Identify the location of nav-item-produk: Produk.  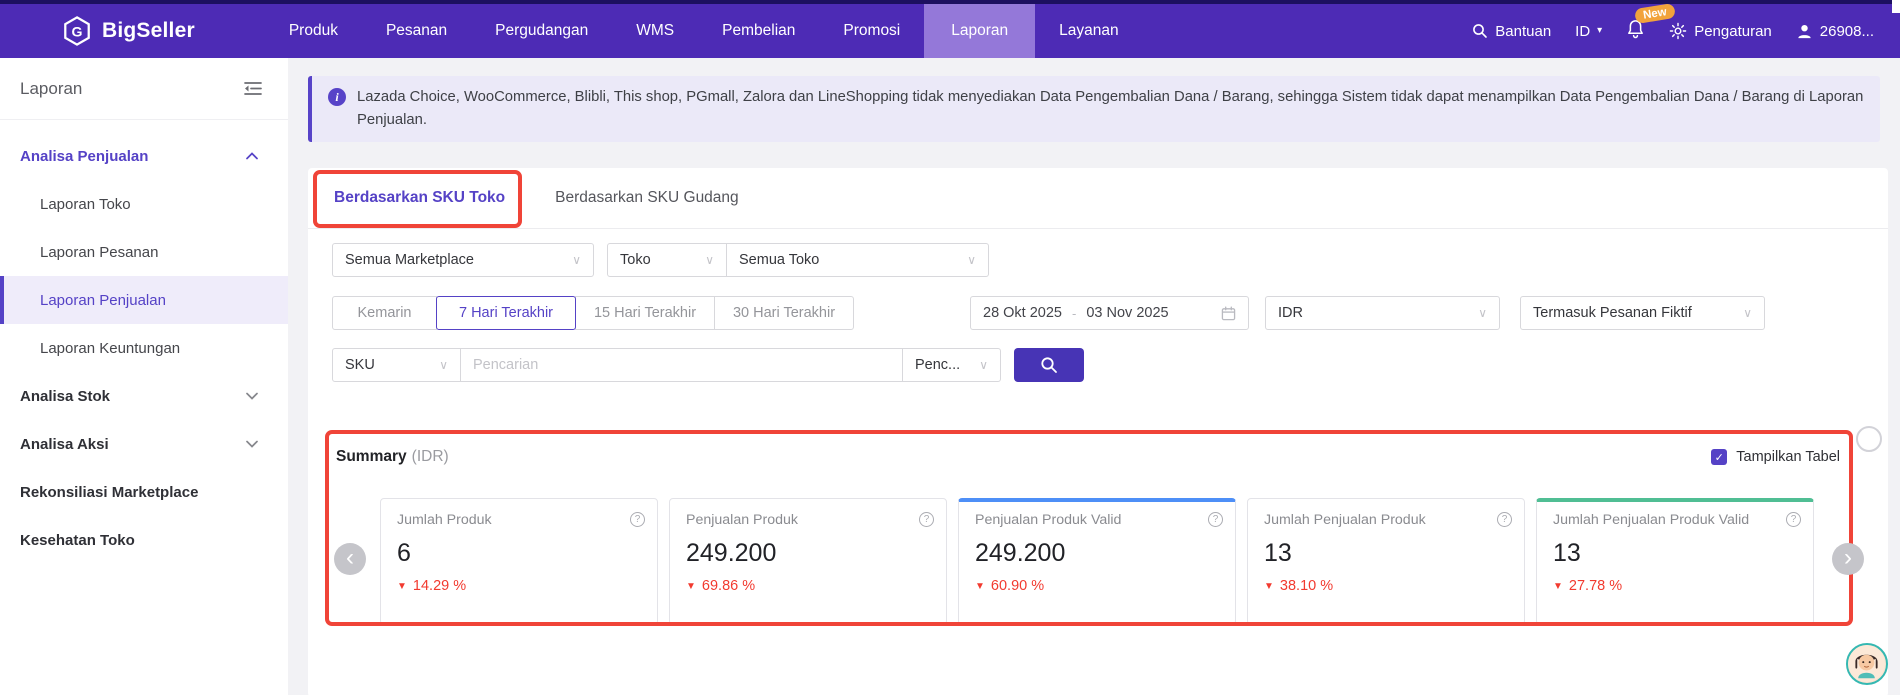
(313, 30).